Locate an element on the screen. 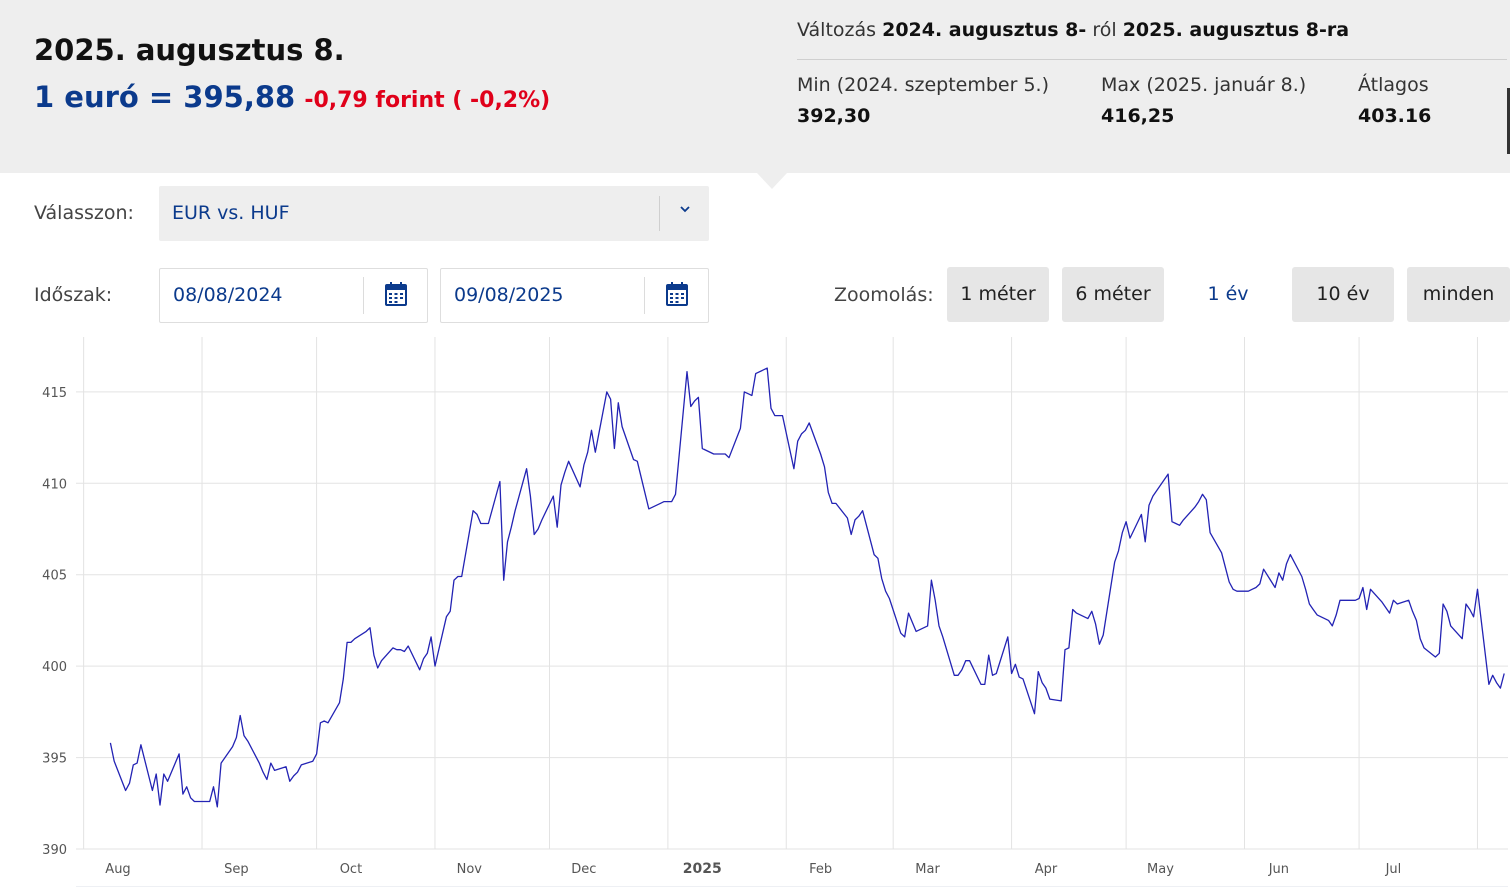 The height and width of the screenshot is (887, 1510). period-label: Időszak: is located at coordinates (73, 295).